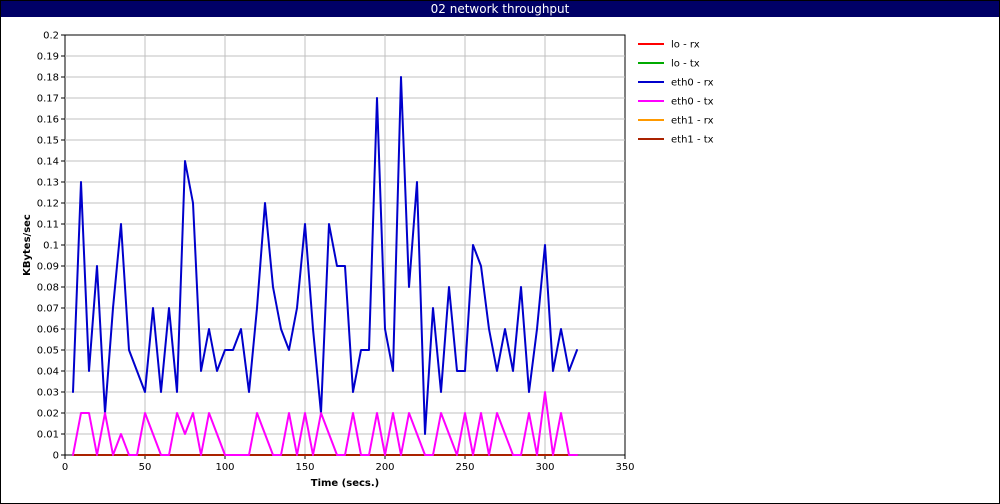 The width and height of the screenshot is (1000, 504). Describe the element at coordinates (685, 64) in the screenshot. I see `legend-label: lo - tx` at that location.